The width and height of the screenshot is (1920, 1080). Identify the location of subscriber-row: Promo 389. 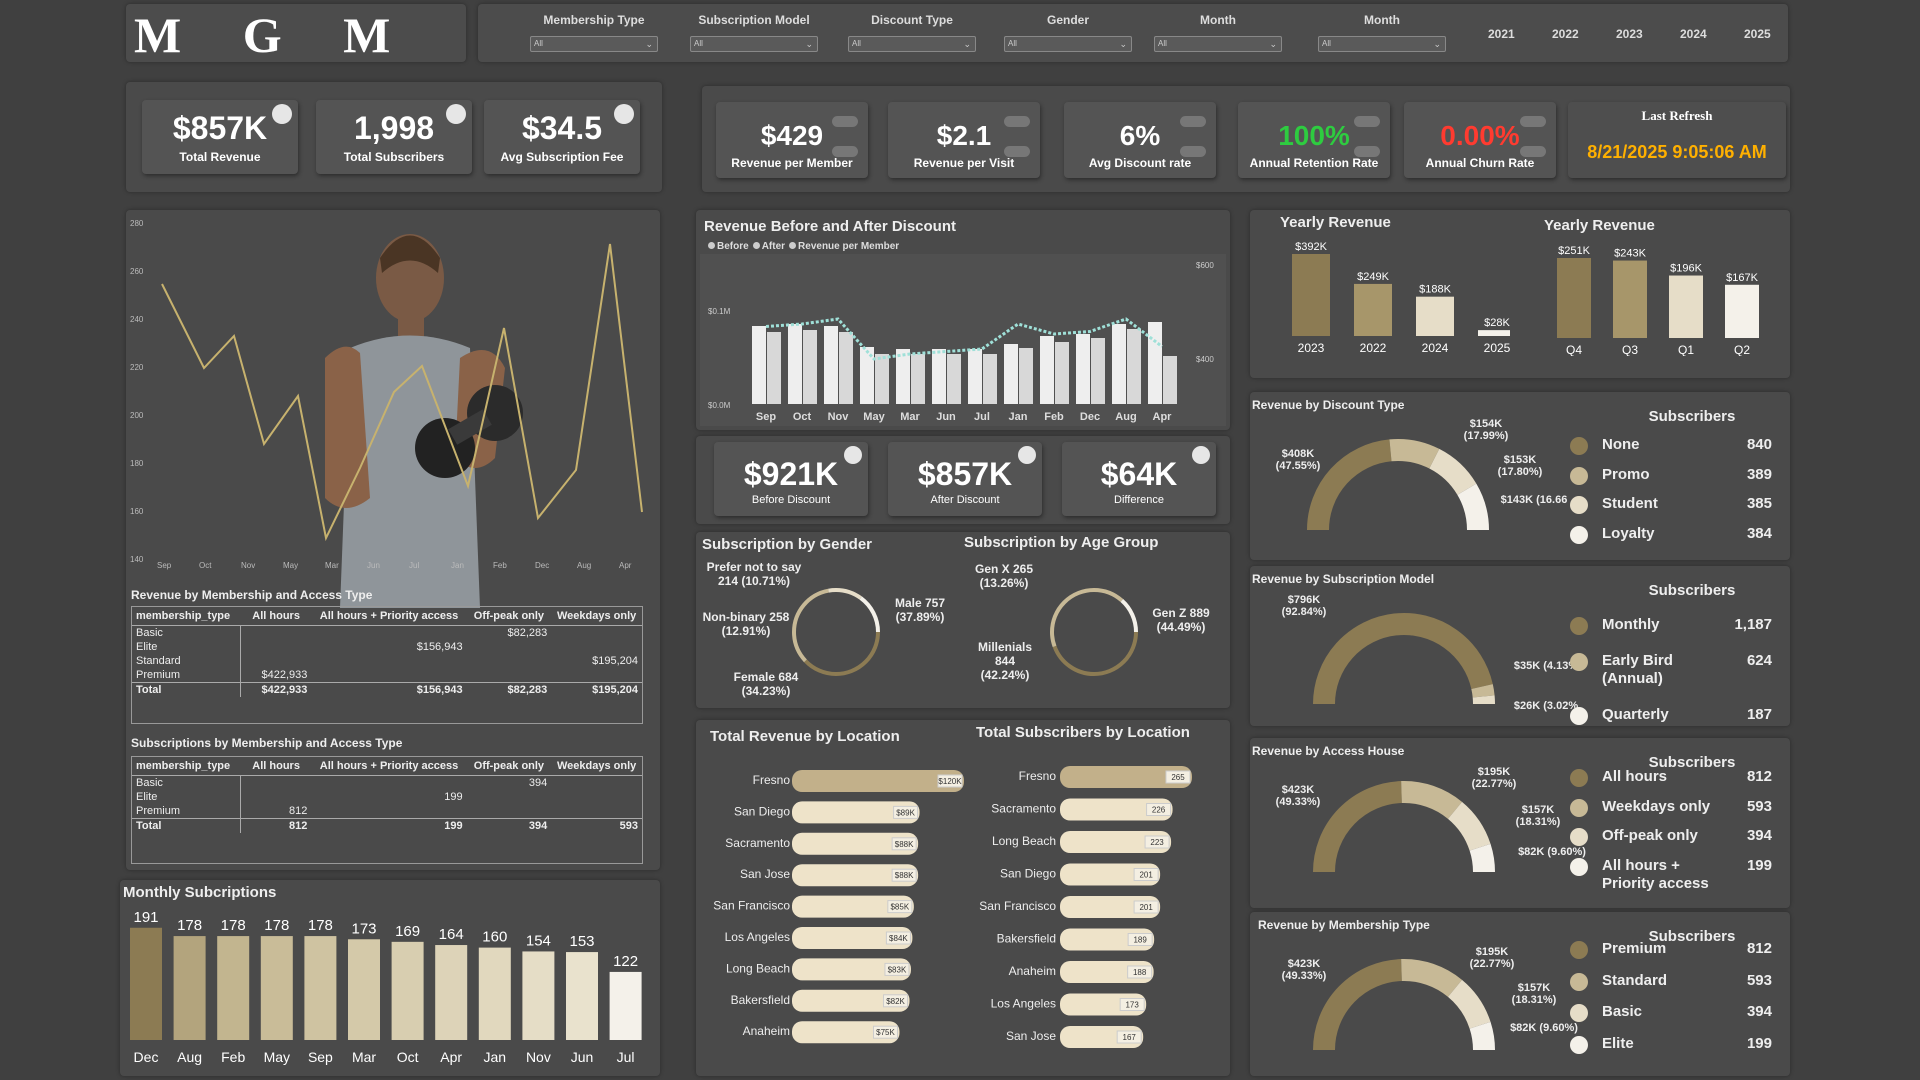
(1673, 478).